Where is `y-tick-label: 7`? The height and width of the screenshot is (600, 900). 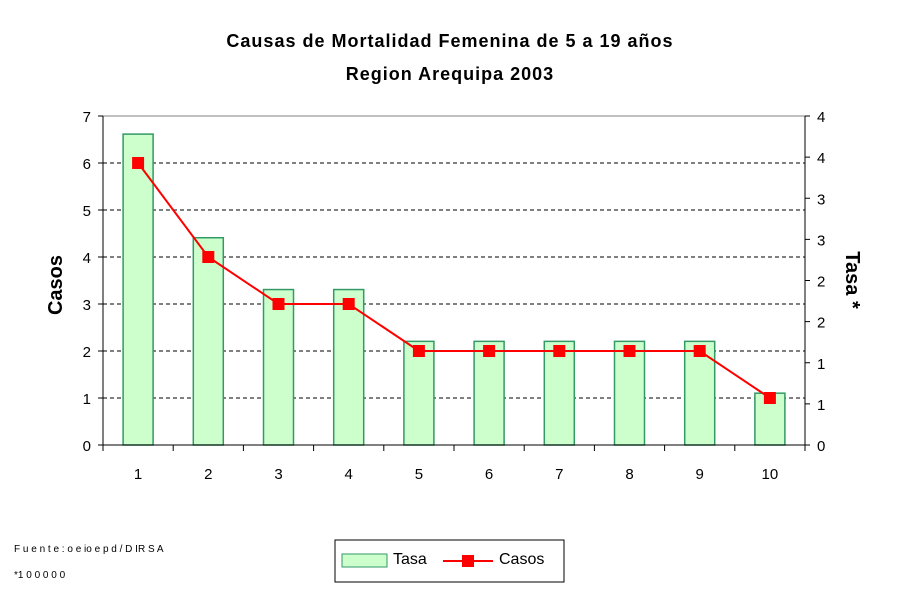
y-tick-label: 7 is located at coordinates (87, 117).